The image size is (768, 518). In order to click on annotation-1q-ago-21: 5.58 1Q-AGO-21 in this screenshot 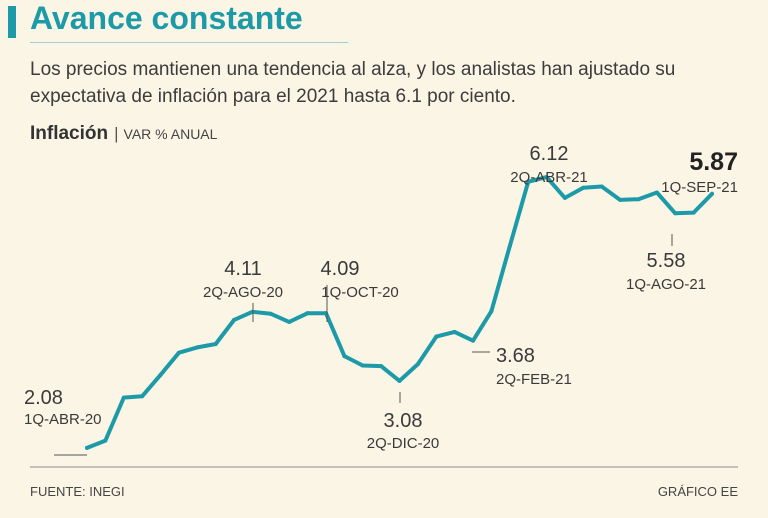, I will do `click(666, 263)`.